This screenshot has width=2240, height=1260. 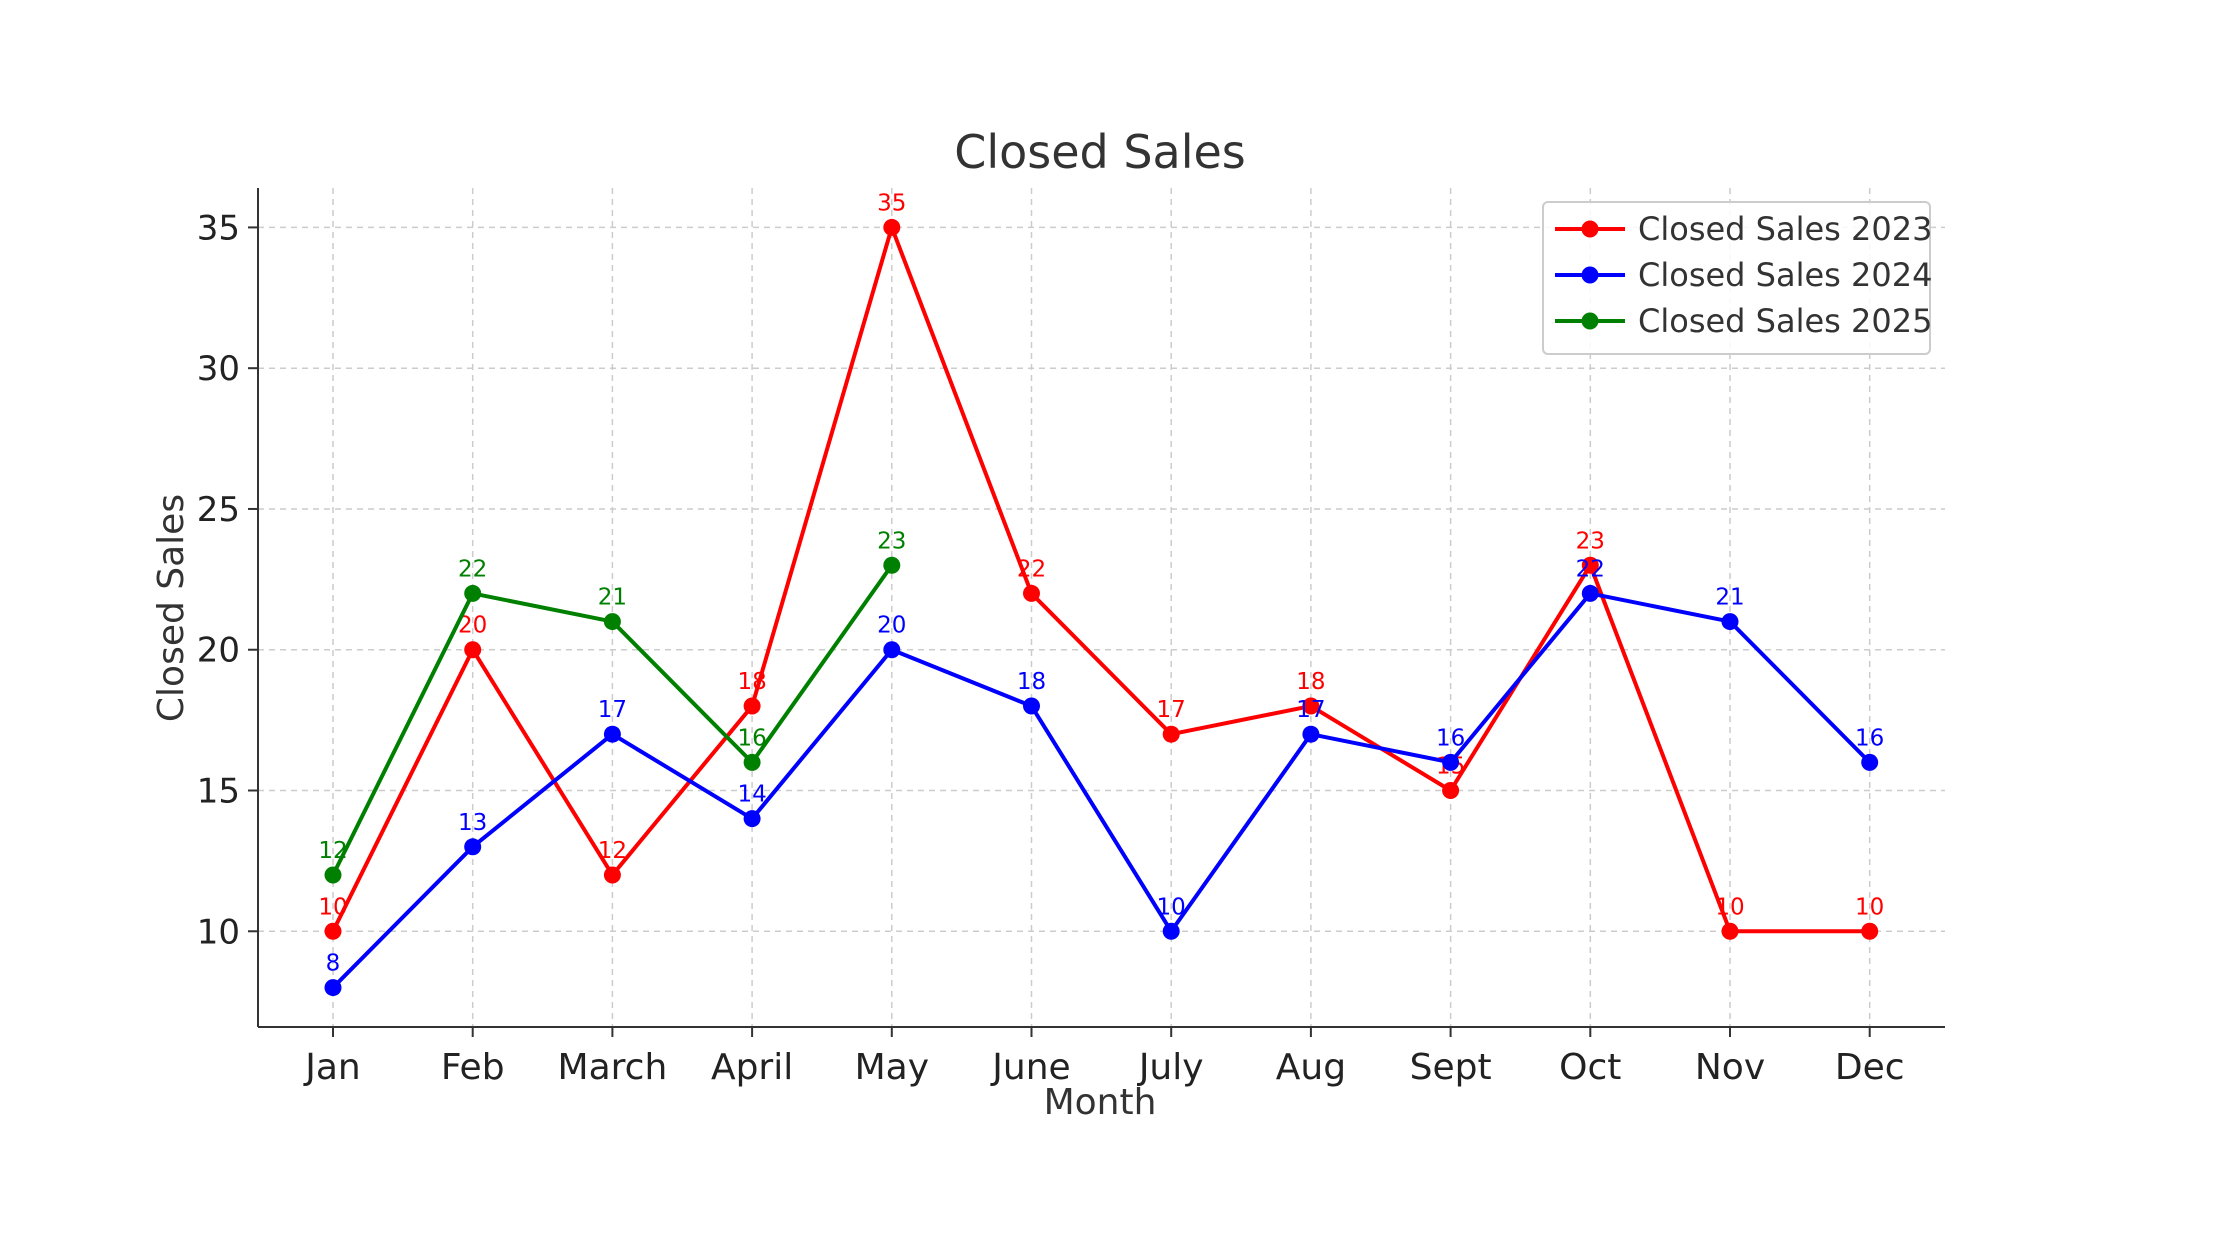 What do you see at coordinates (218, 369) in the screenshot?
I see `y-tick-label: 30` at bounding box center [218, 369].